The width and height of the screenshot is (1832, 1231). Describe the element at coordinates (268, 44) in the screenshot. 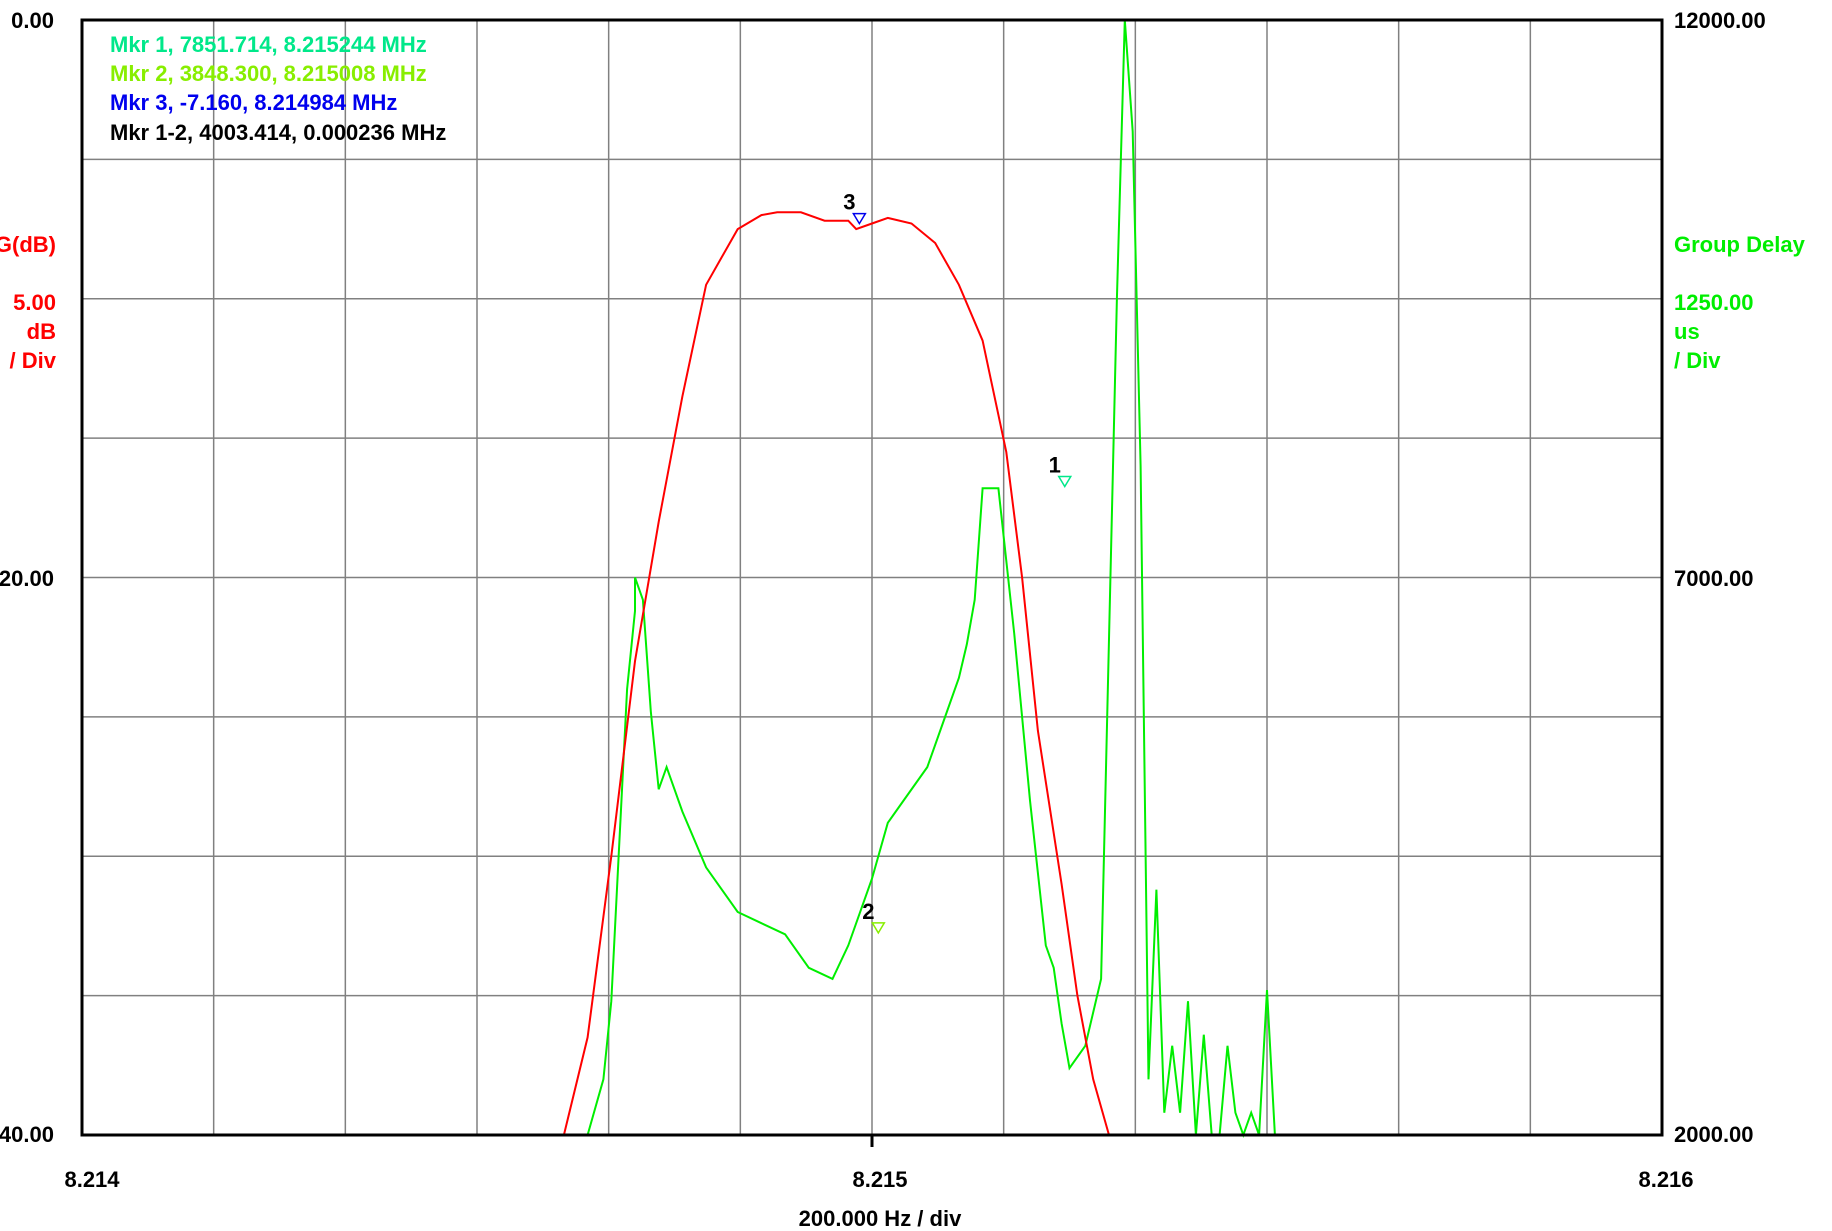

I see `marker-1-readout: Mkr 1, 7851.714, 8.215244 MHz` at that location.